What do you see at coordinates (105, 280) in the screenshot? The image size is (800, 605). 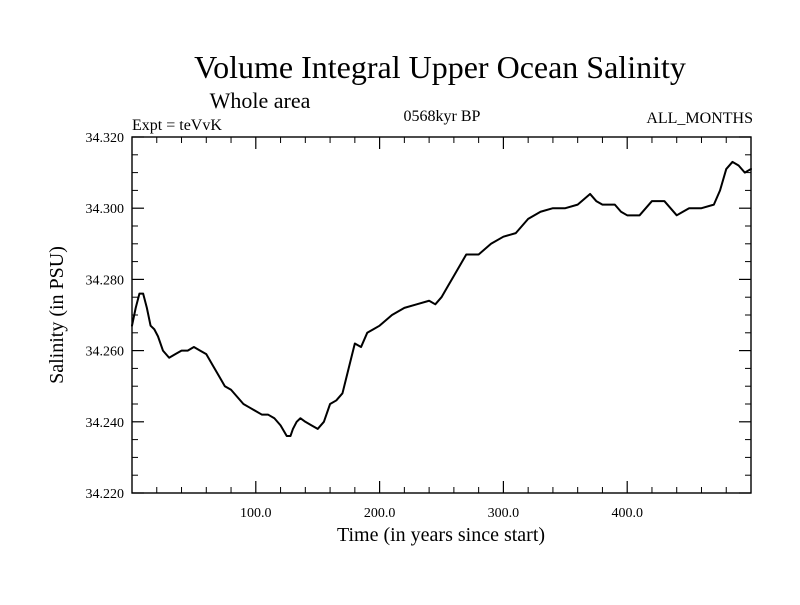 I see `y-tick-label: 34.280` at bounding box center [105, 280].